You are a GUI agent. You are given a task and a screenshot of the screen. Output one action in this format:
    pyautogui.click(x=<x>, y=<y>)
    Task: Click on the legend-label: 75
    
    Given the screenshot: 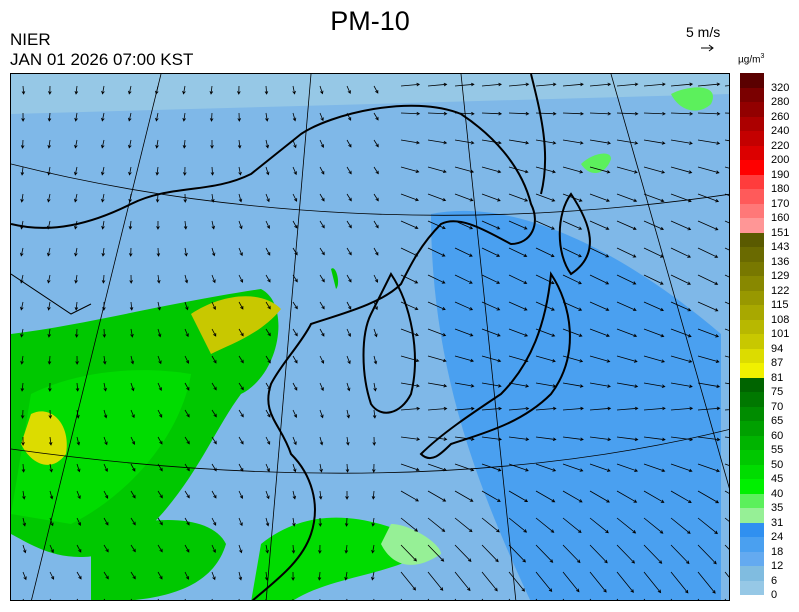 What is the action you would take?
    pyautogui.click(x=777, y=392)
    